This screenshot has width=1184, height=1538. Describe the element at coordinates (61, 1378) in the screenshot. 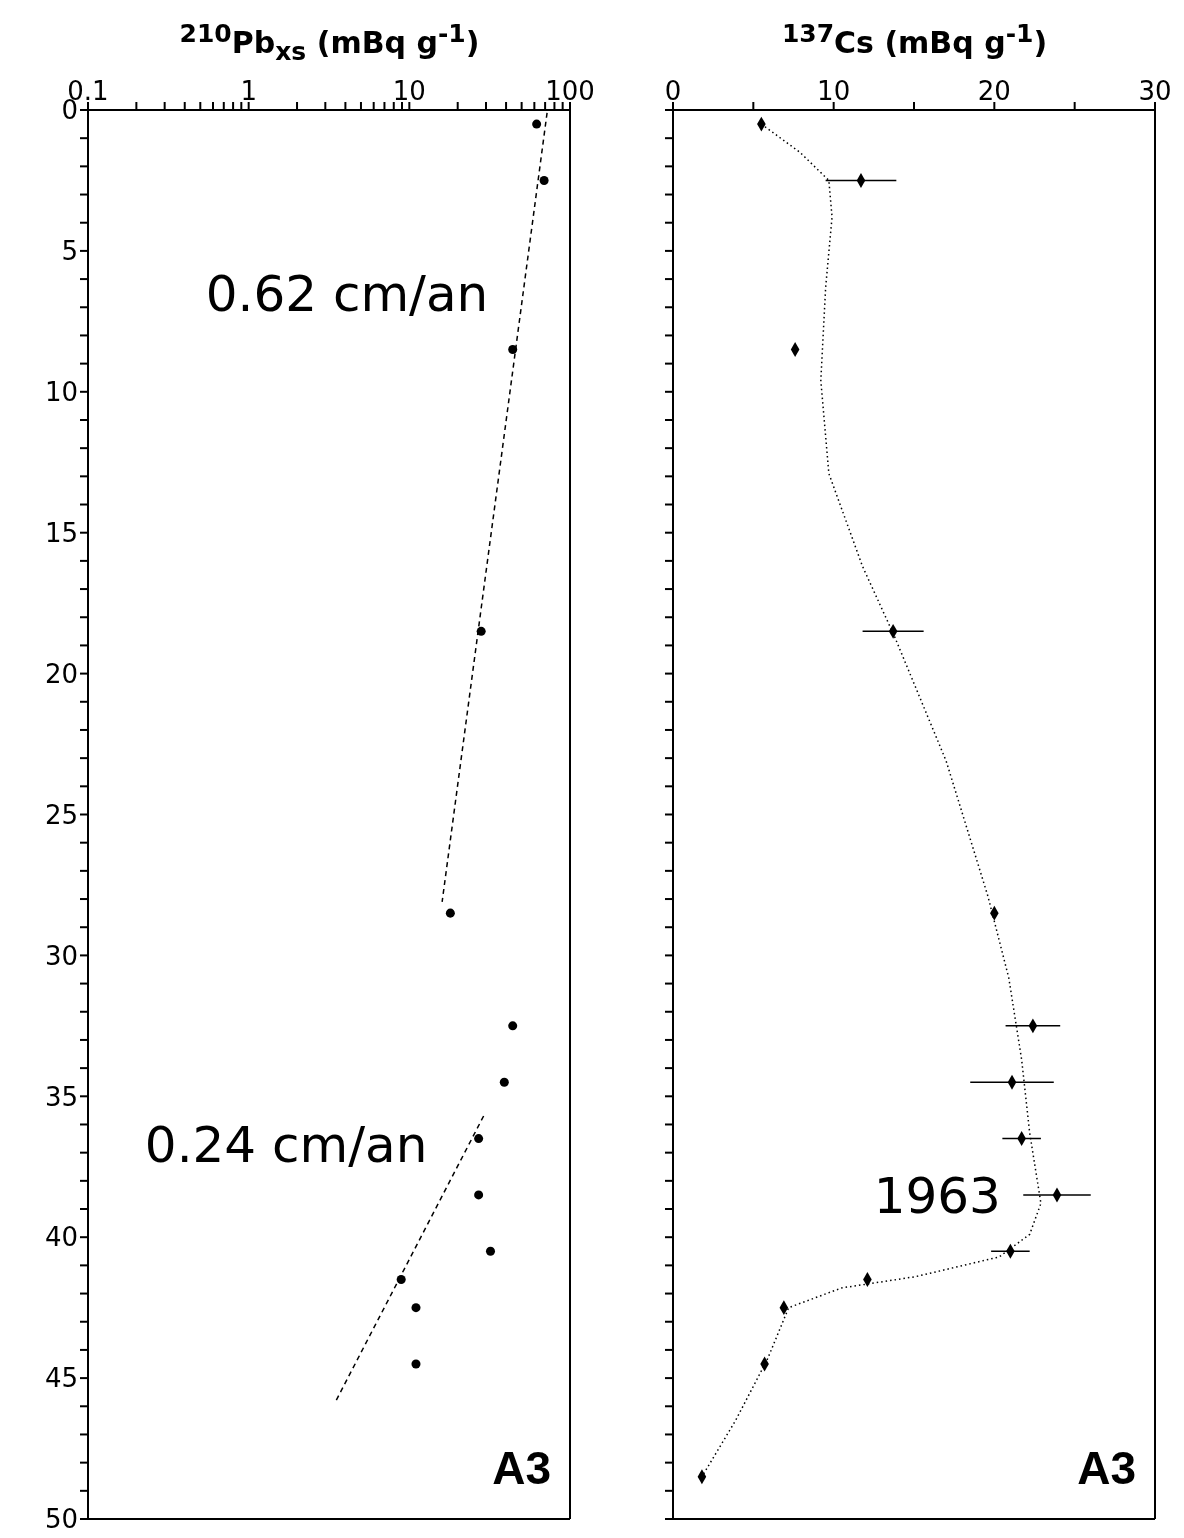

I see `y-tick-label: 45` at that location.